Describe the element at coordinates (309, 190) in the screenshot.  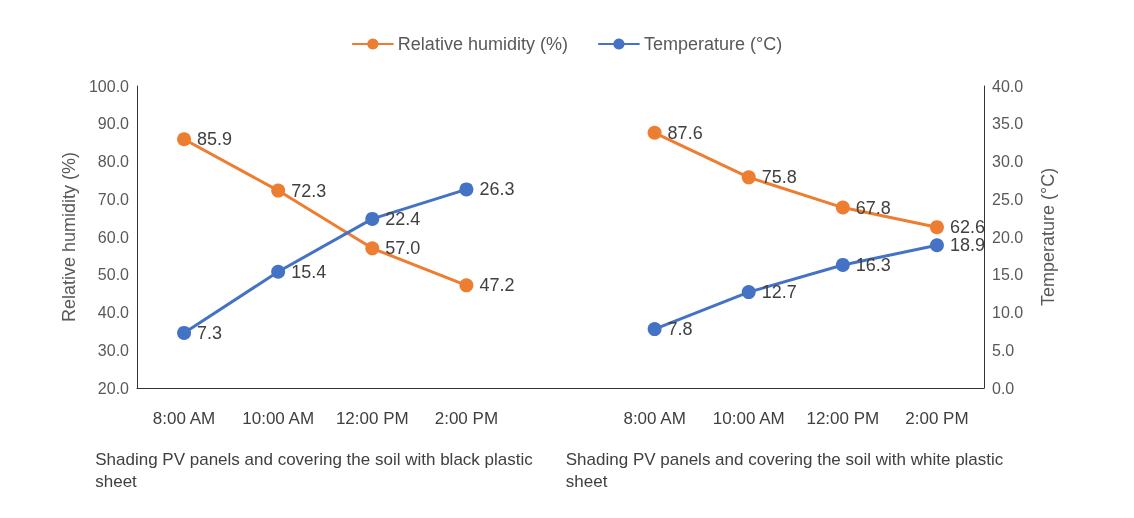
I see `data-label: 72.3` at that location.